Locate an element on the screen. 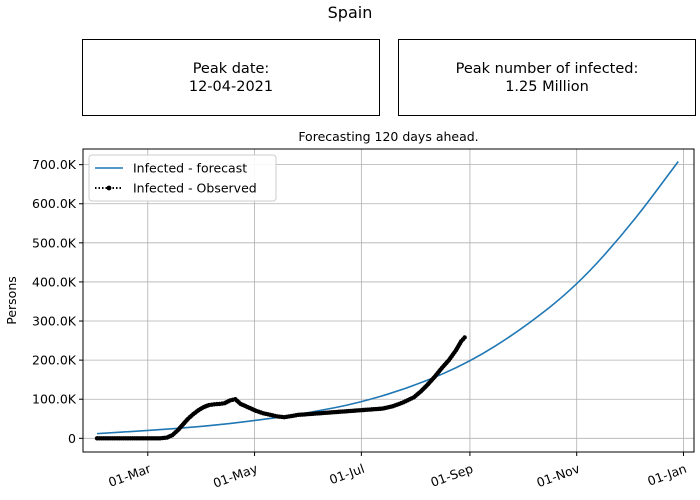 The height and width of the screenshot is (500, 700). y-tick-label: 300.0K is located at coordinates (54, 321).